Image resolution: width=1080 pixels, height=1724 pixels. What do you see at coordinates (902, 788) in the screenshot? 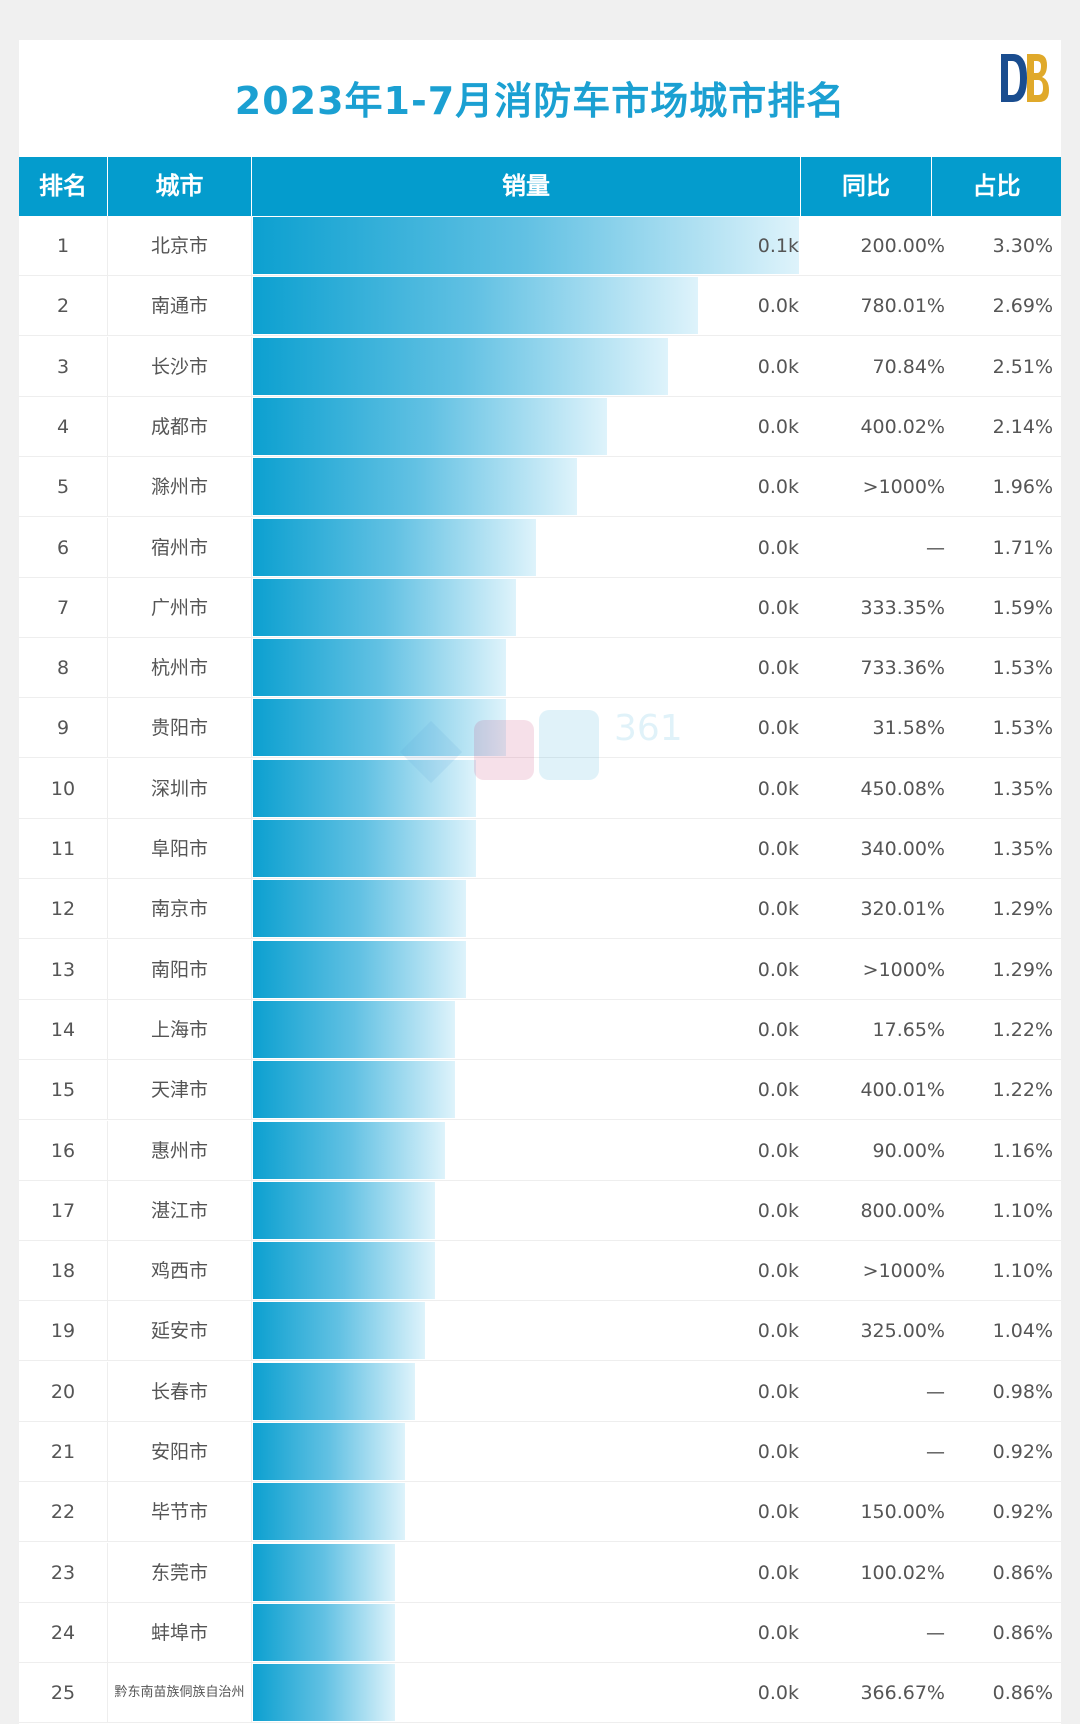
I see `yoy-cell: 450.08%` at bounding box center [902, 788].